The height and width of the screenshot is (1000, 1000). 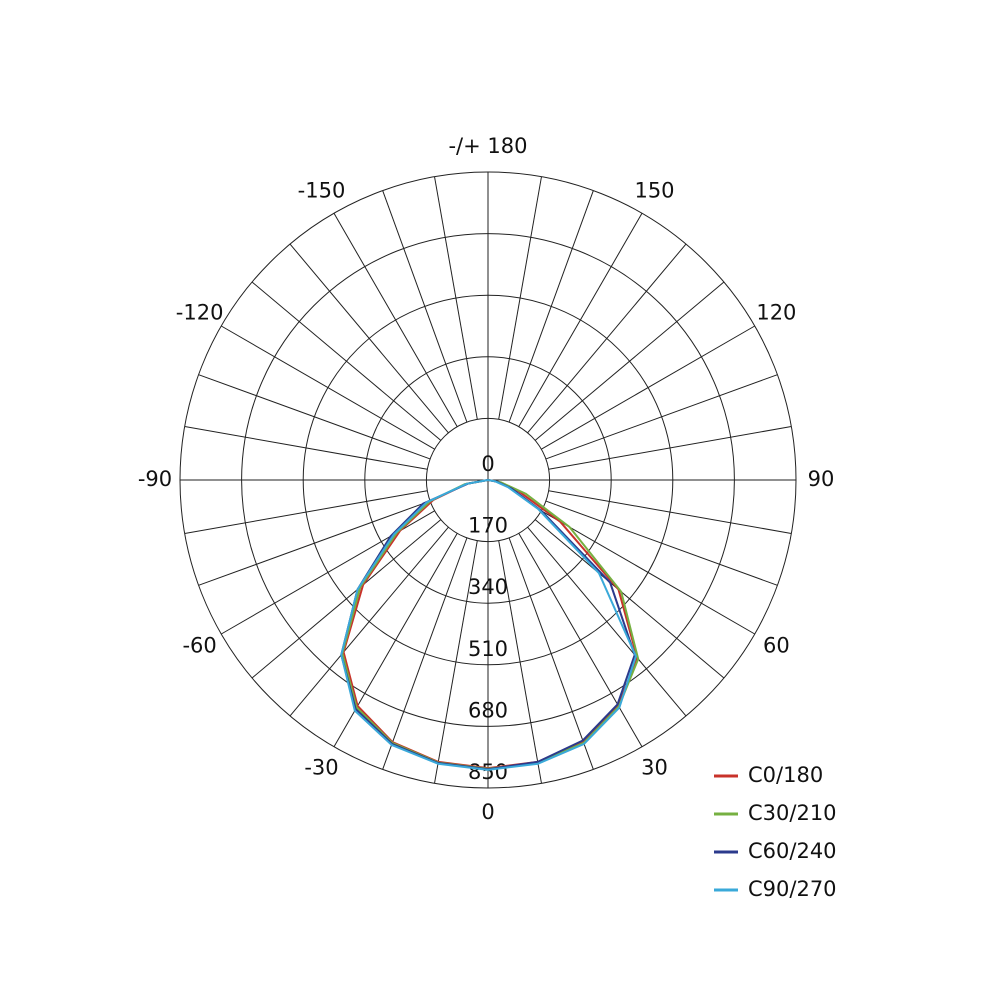 I want to click on angle-tick-label: -150, so click(x=322, y=191).